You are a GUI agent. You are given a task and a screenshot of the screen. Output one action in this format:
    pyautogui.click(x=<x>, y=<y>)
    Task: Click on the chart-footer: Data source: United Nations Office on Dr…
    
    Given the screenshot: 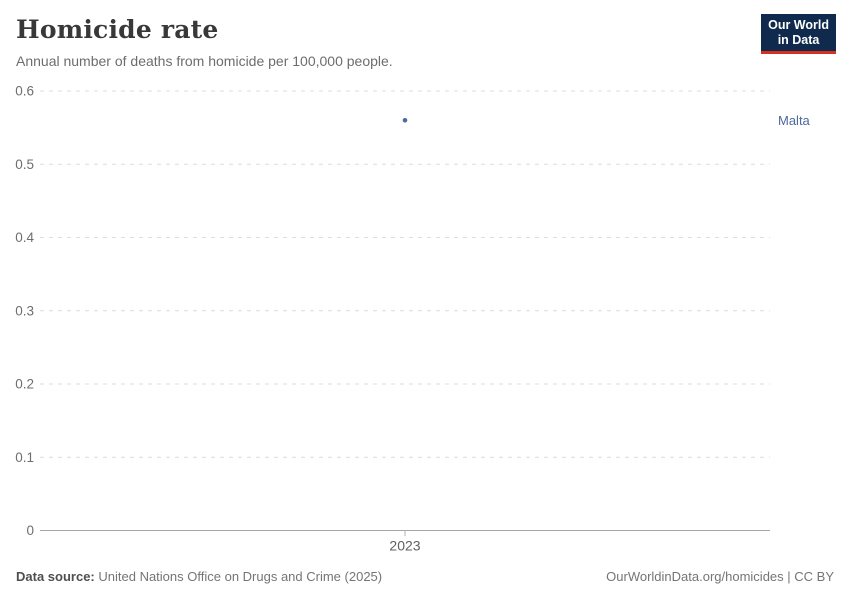 What is the action you would take?
    pyautogui.click(x=425, y=576)
    